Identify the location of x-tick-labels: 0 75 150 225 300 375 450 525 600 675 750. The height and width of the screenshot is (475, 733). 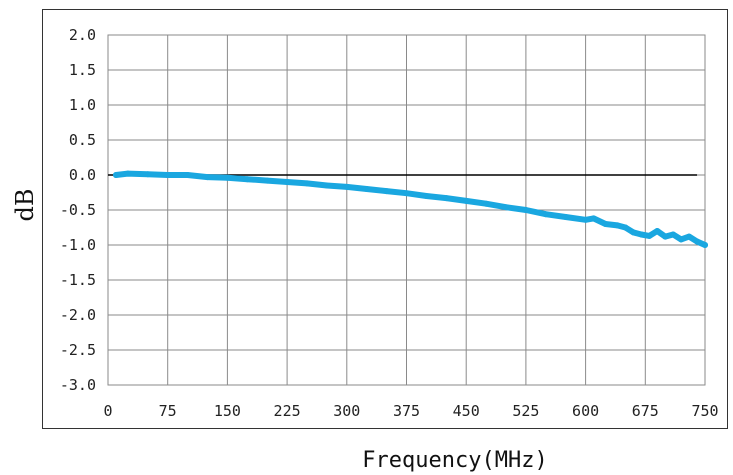
(410, 411).